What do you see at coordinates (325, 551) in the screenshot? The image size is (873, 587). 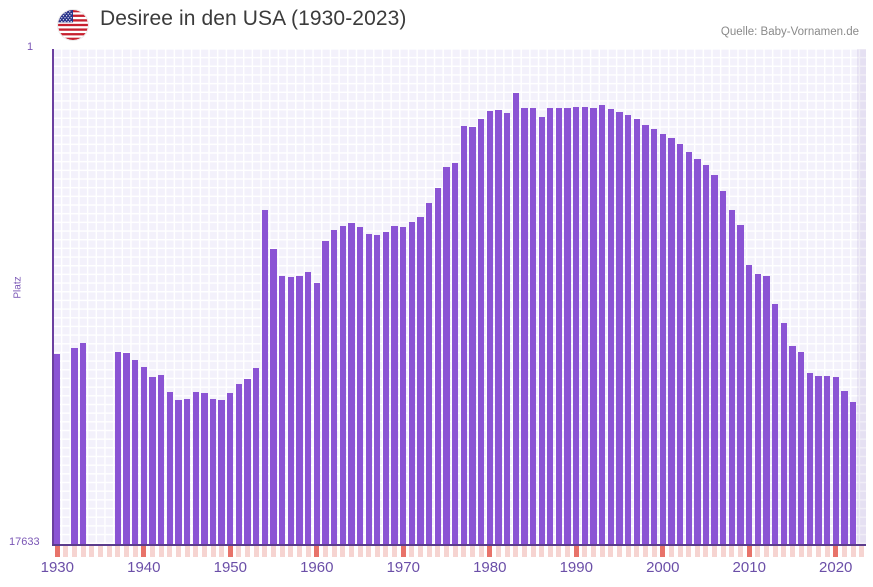 I see `x-tick-1961` at bounding box center [325, 551].